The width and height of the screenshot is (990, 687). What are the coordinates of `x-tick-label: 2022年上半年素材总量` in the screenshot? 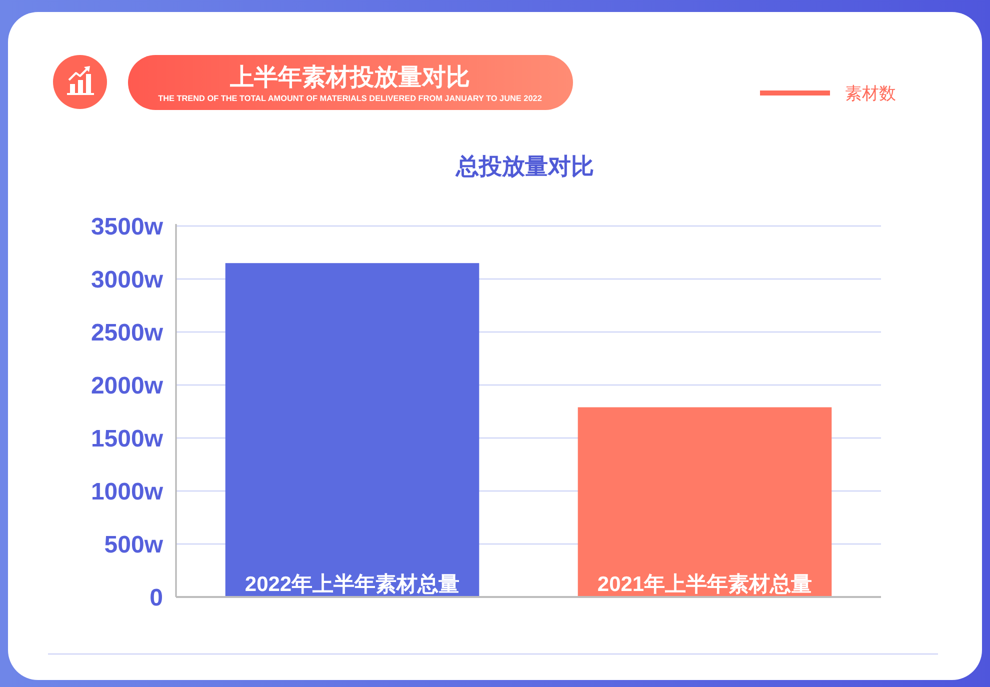 It's located at (352, 584).